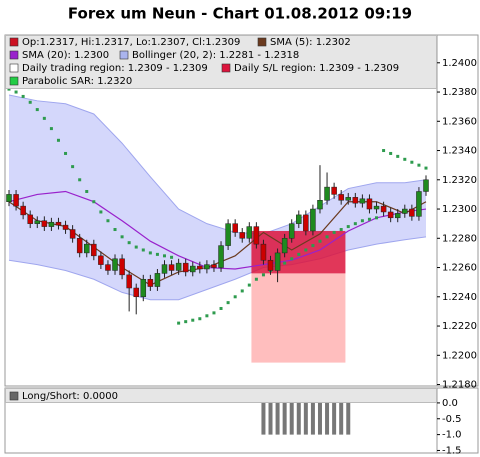  I want to click on y-tick-label: -1.5, so click(452, 450).